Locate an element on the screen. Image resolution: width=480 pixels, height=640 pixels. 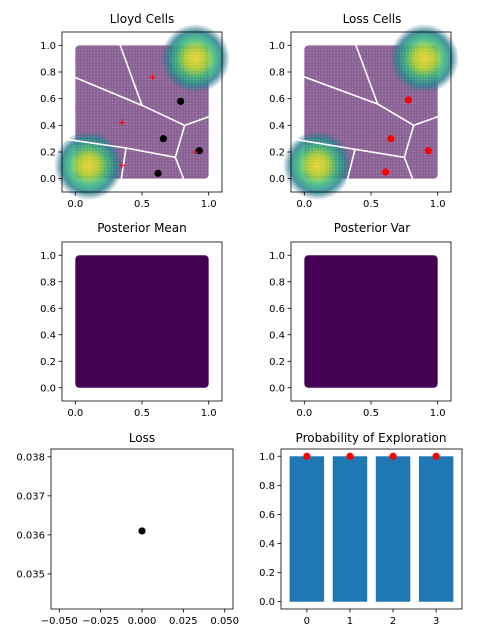
exploration-ytick-label: 0.0 is located at coordinates (267, 602).